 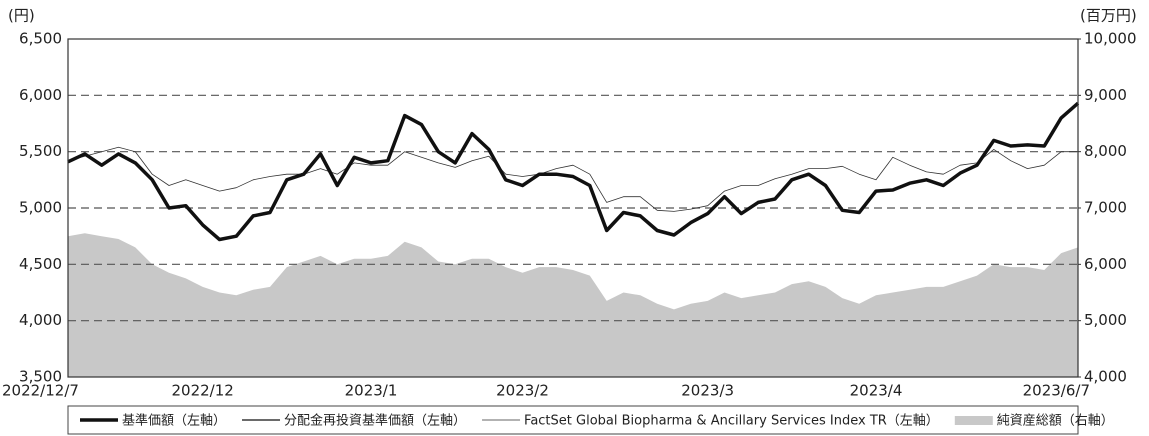 I want to click on y2-tick-label: 10,000, so click(x=1110, y=39).